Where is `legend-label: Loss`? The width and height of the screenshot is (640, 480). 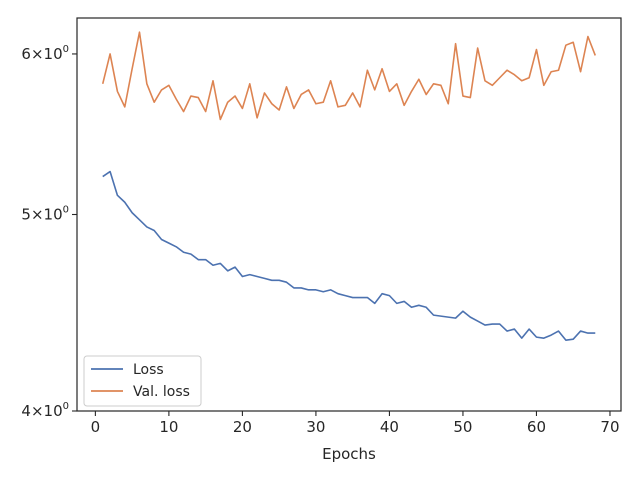 legend-label: Loss is located at coordinates (148, 370).